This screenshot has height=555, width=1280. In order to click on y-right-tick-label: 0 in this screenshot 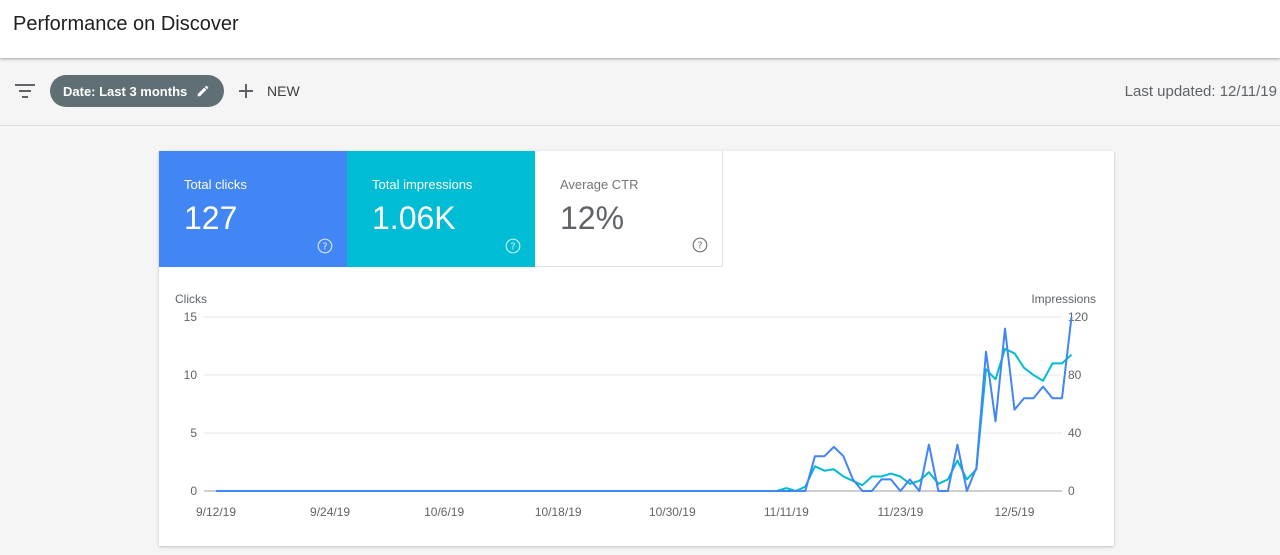, I will do `click(1071, 491)`.